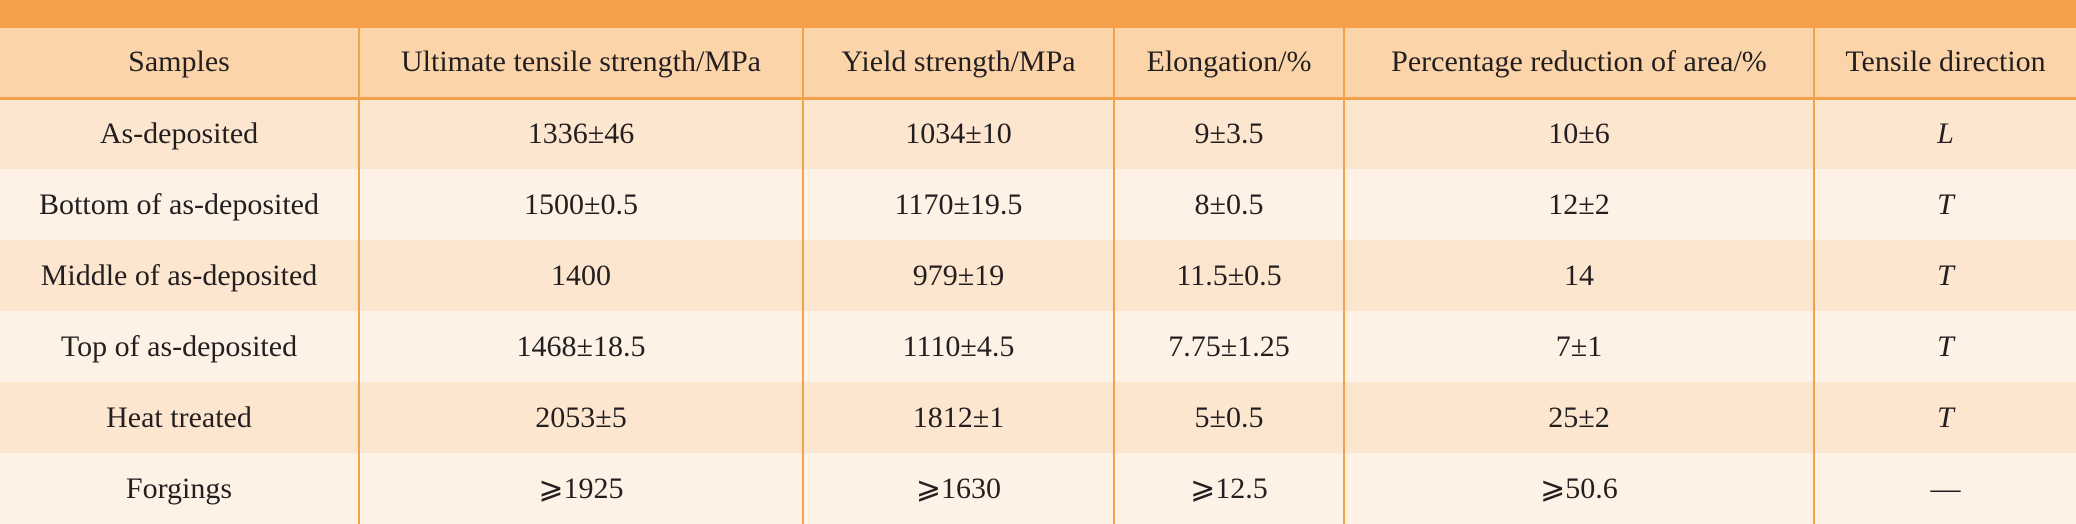 The image size is (2076, 524). I want to click on cell-elongation: 9±3.5, so click(1228, 133).